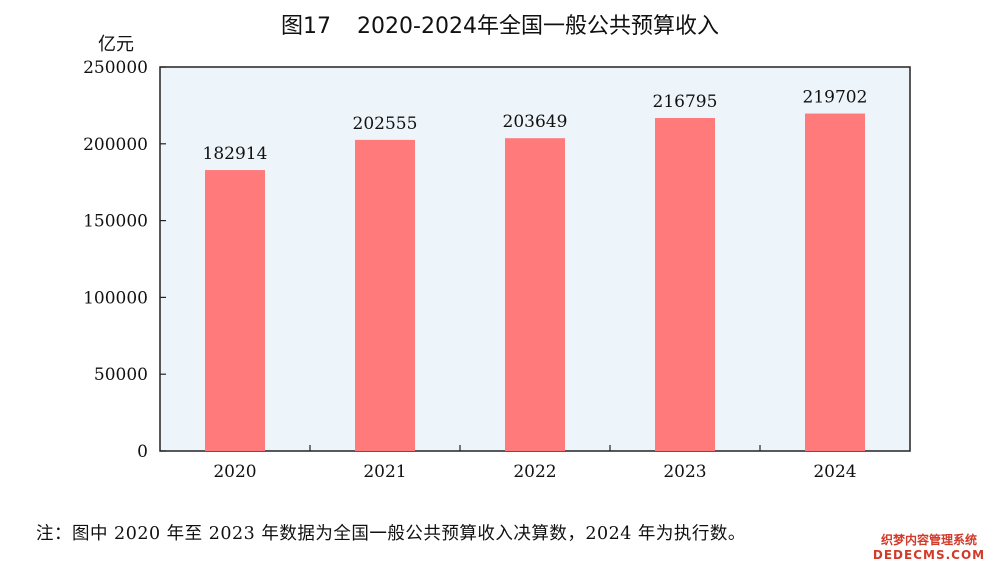 Image resolution: width=1000 pixels, height=567 pixels. I want to click on data-label: 202555, so click(385, 124).